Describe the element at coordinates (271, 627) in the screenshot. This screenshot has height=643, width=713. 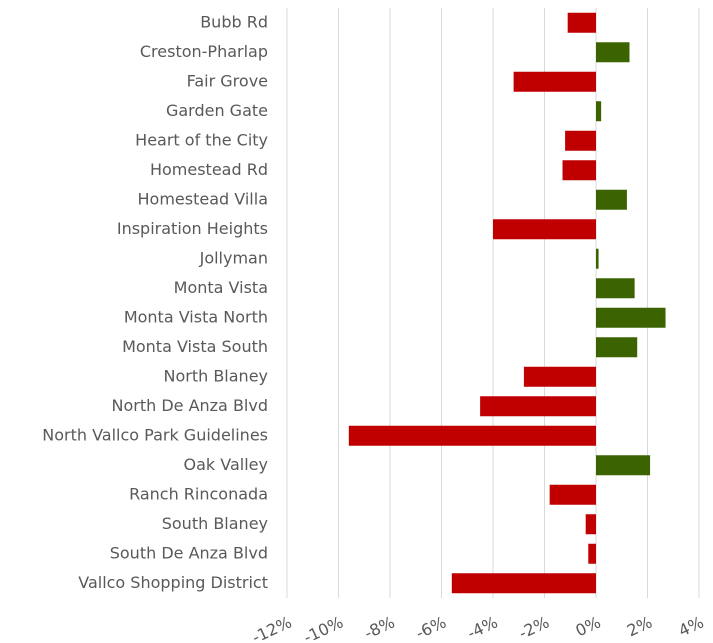
I see `x-tick-label: -12%` at that location.